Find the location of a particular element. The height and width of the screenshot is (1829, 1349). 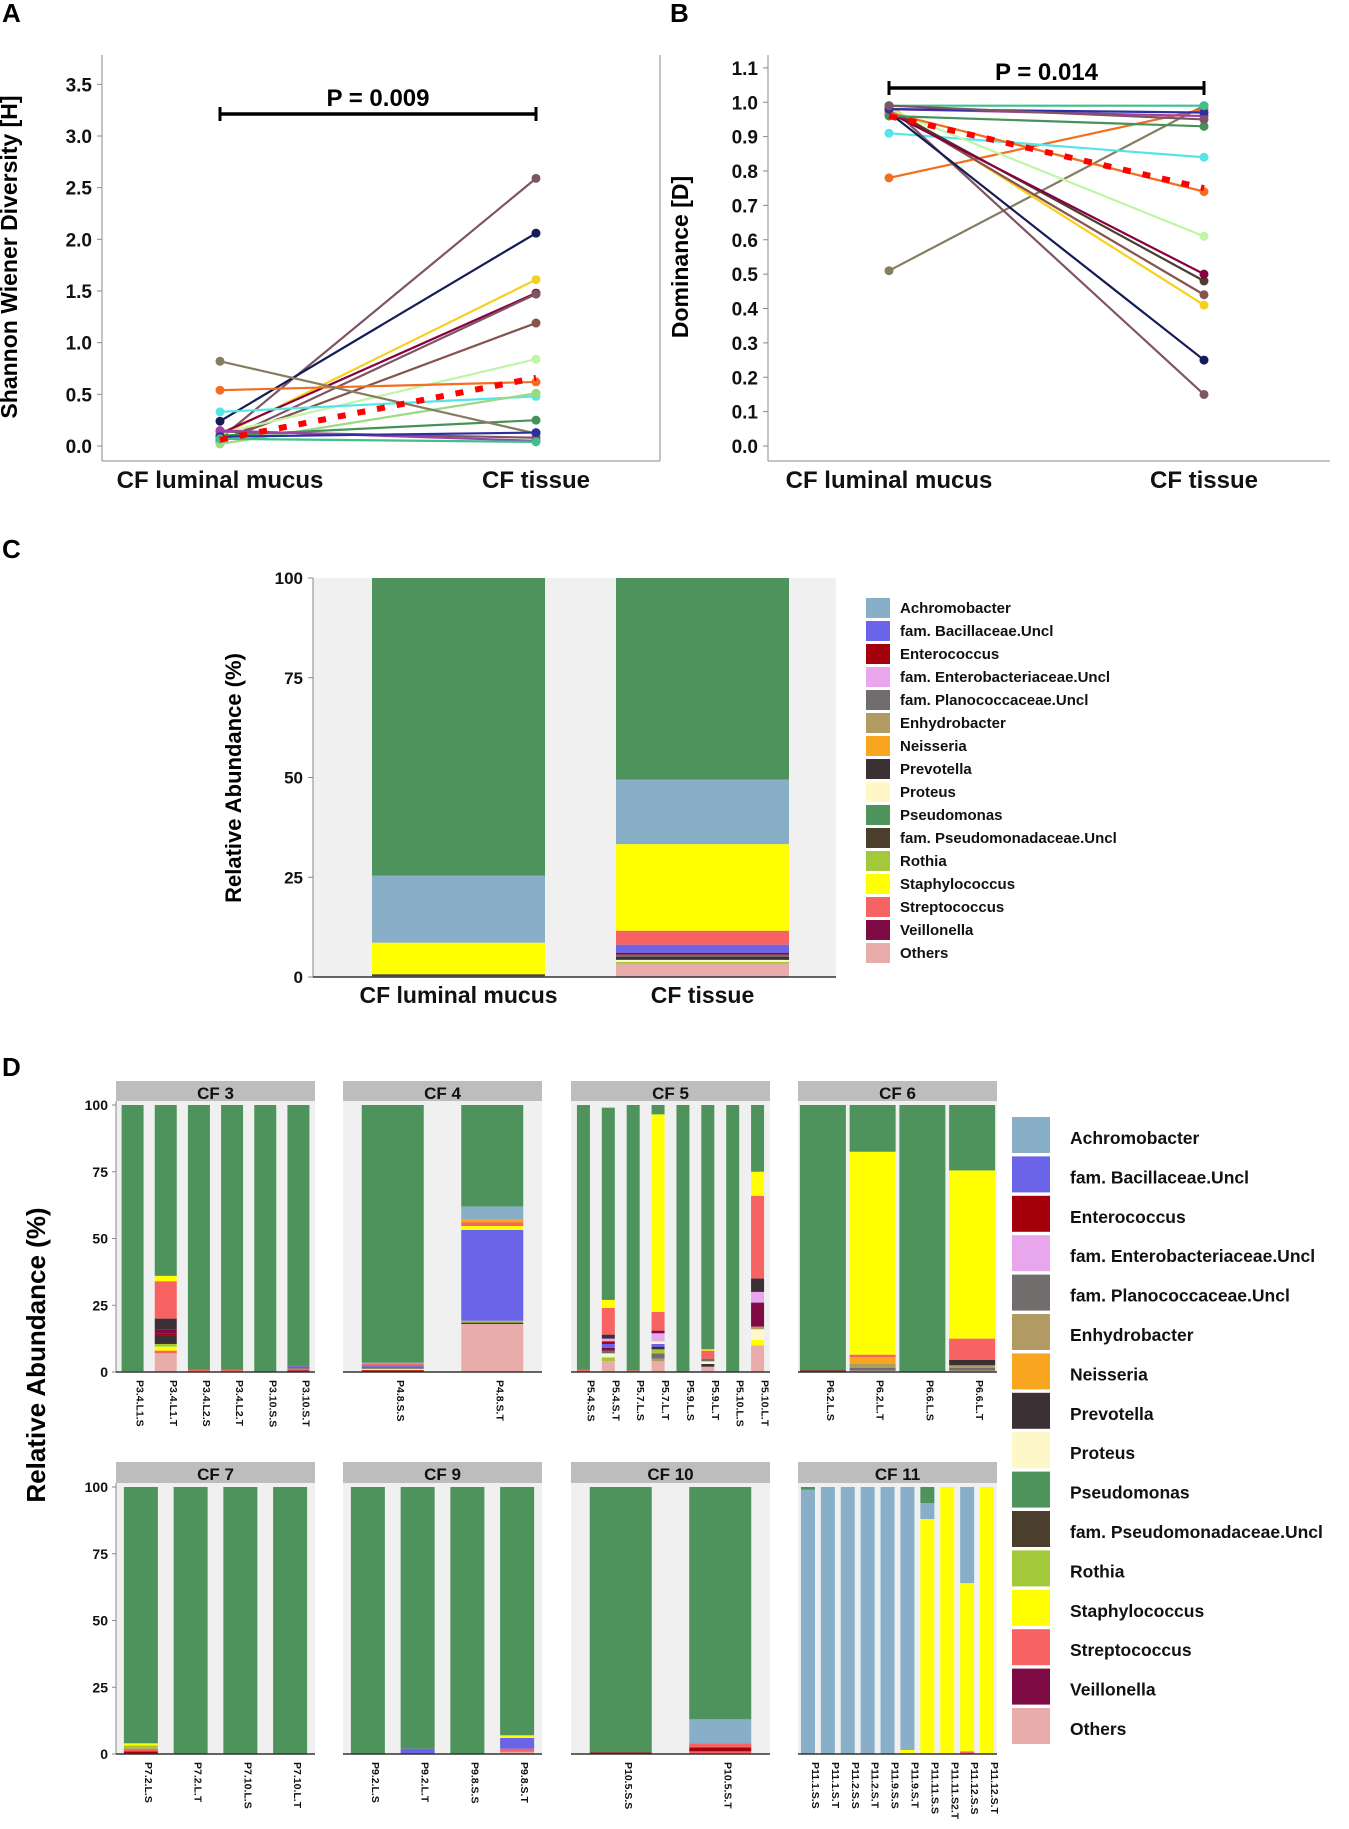

legend-label: Enterococcus is located at coordinates (949, 654).